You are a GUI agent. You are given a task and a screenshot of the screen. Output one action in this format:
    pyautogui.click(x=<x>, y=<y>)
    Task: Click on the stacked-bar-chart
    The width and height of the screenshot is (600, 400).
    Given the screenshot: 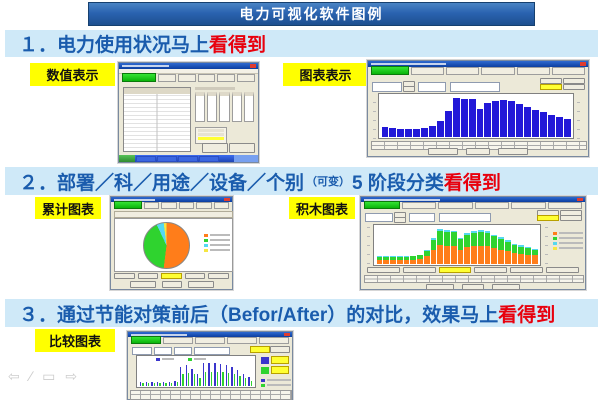 What is the action you would take?
    pyautogui.click(x=457, y=245)
    